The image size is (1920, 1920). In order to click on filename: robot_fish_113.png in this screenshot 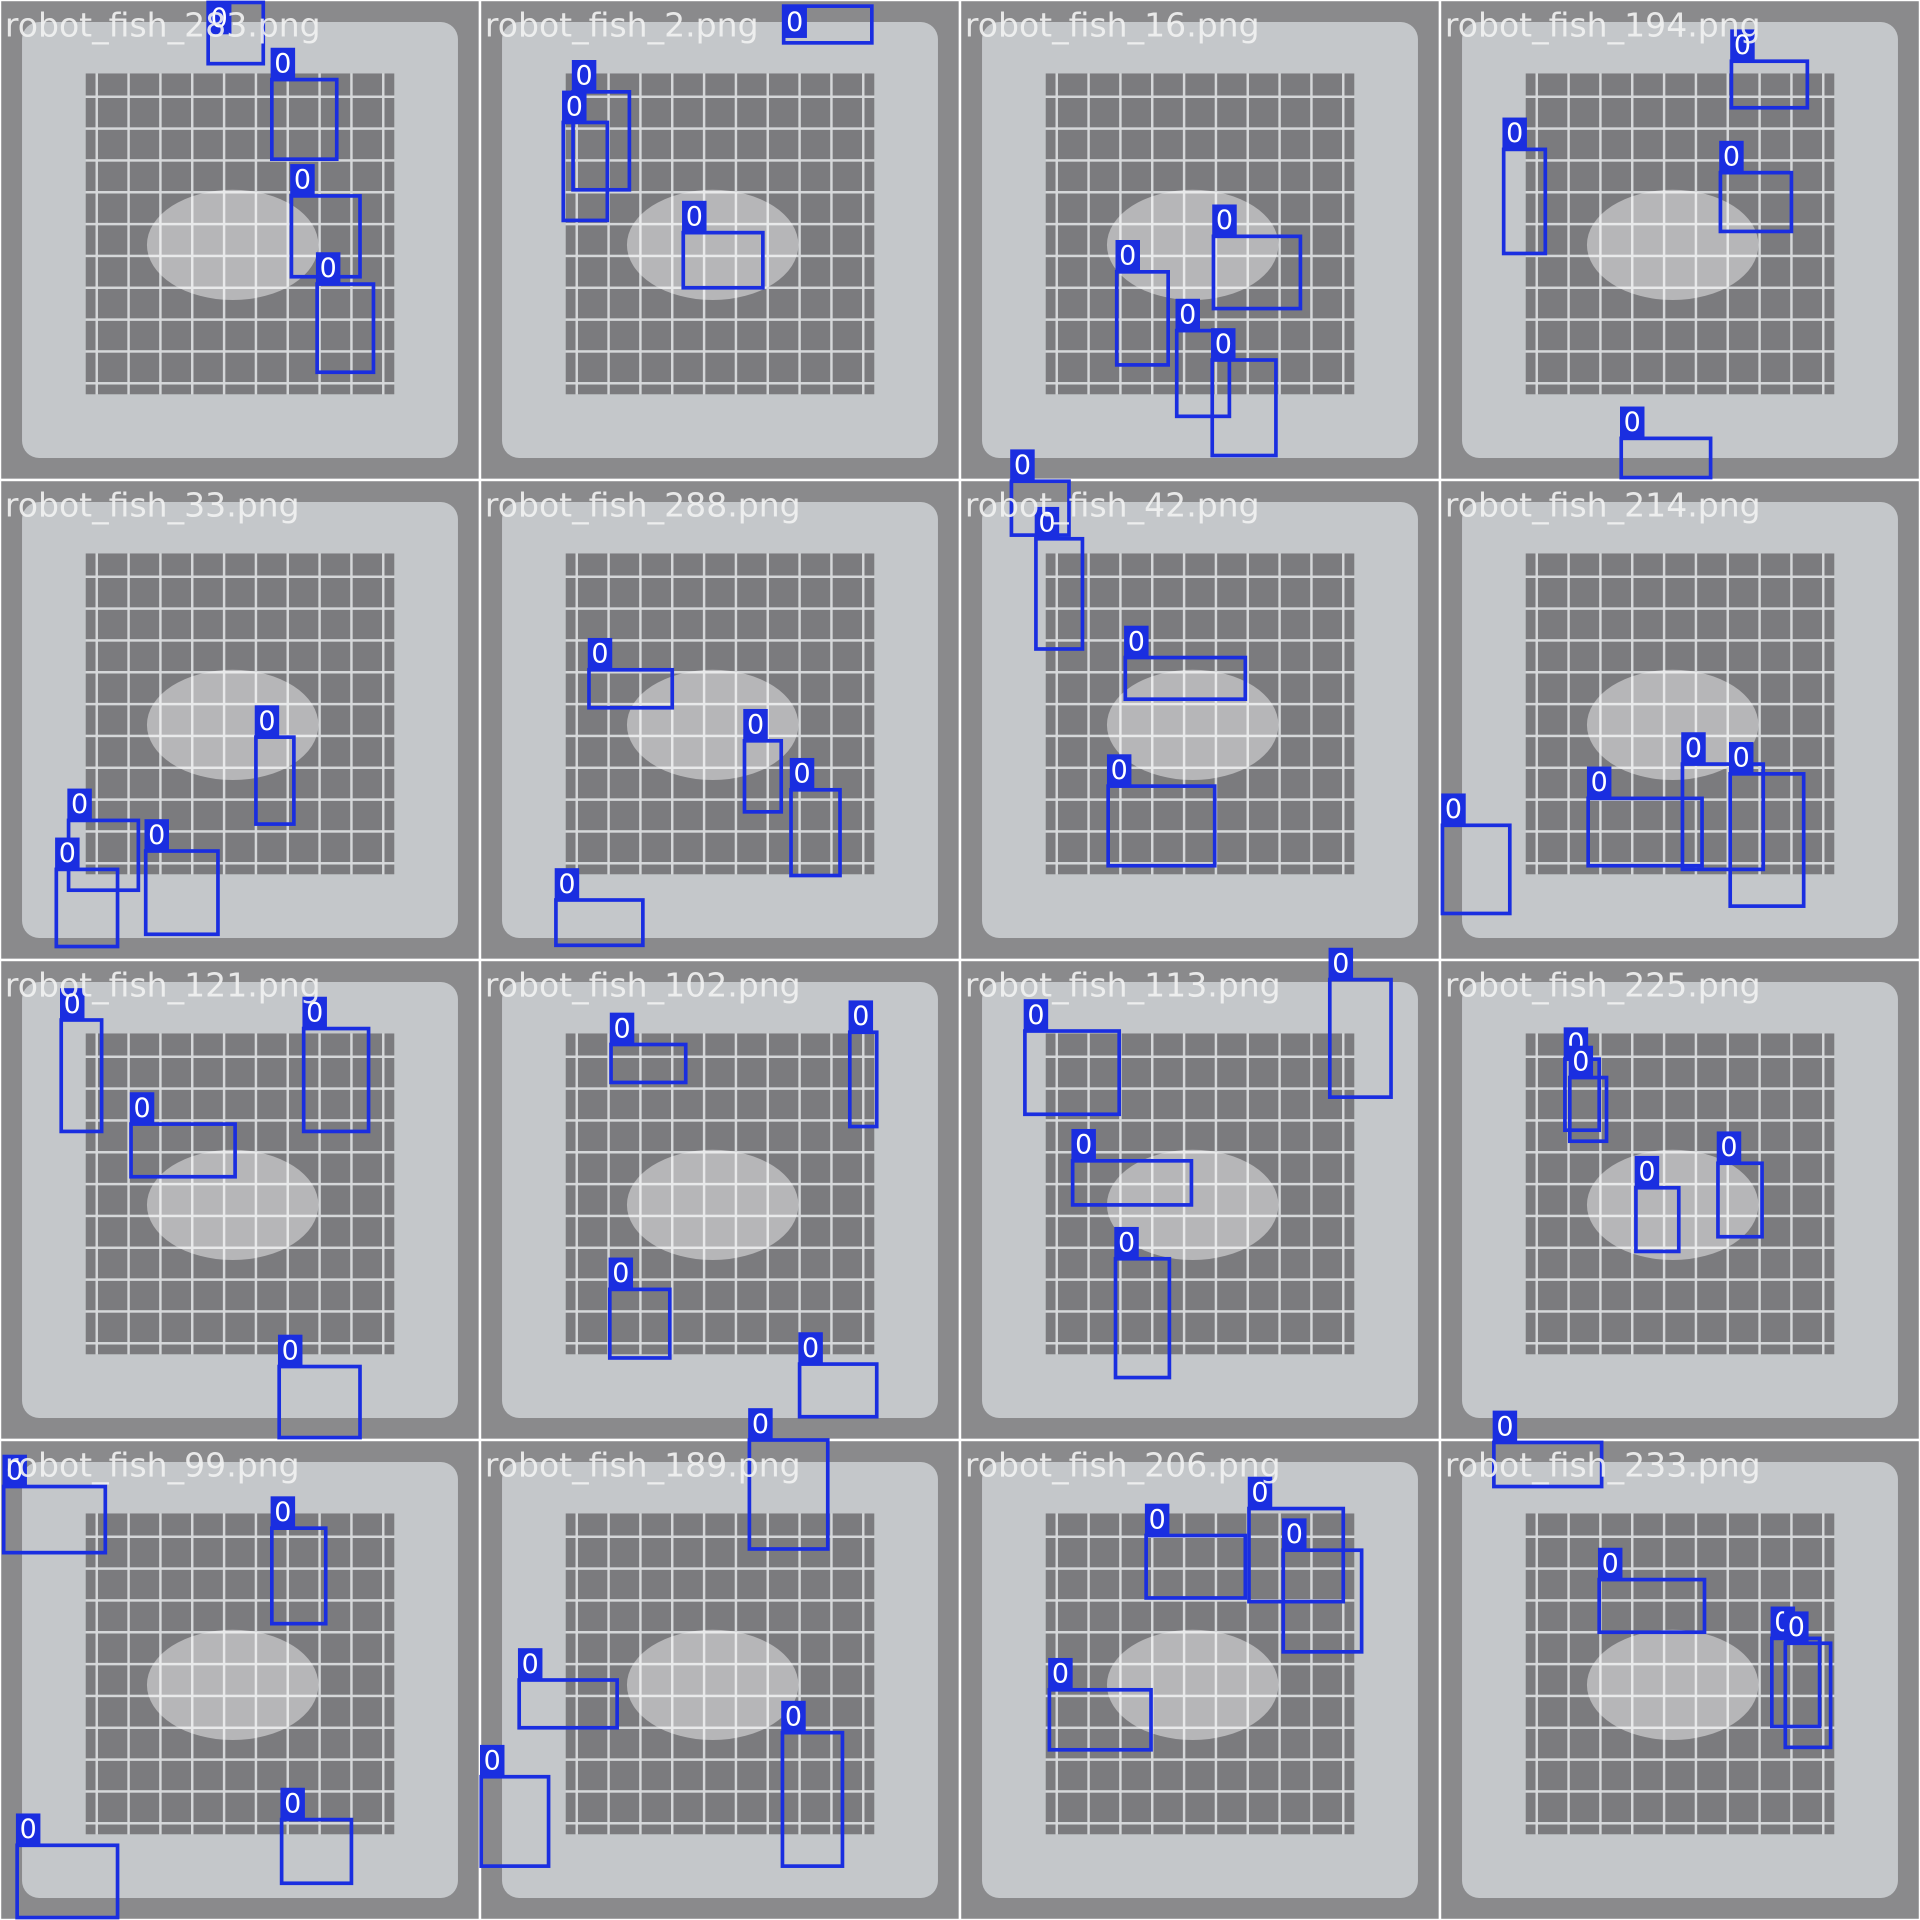, I will do `click(1123, 984)`.